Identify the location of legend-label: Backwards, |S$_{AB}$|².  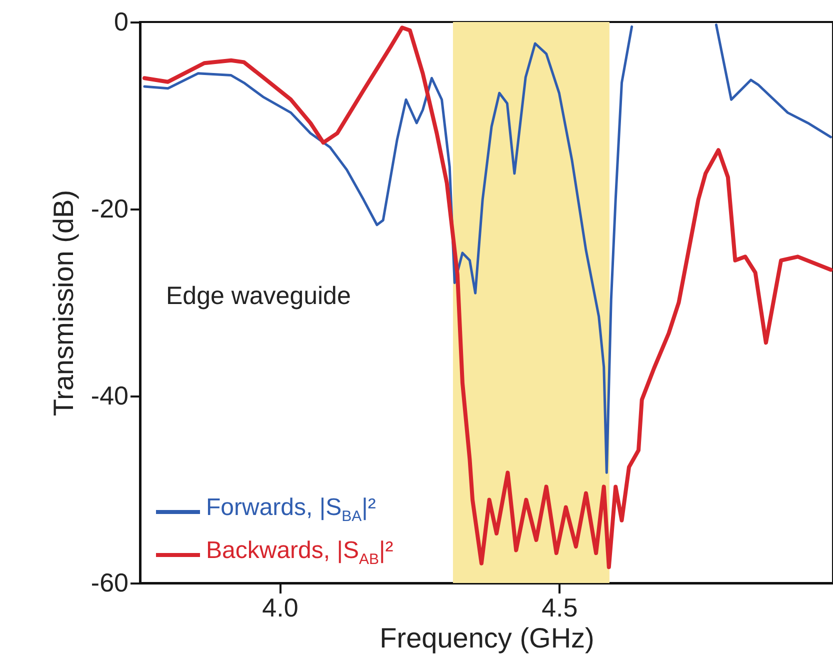
(300, 553).